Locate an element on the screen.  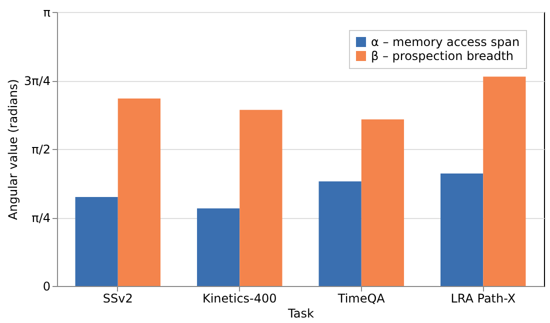
x-tick-label: SSv2 is located at coordinates (117, 299).